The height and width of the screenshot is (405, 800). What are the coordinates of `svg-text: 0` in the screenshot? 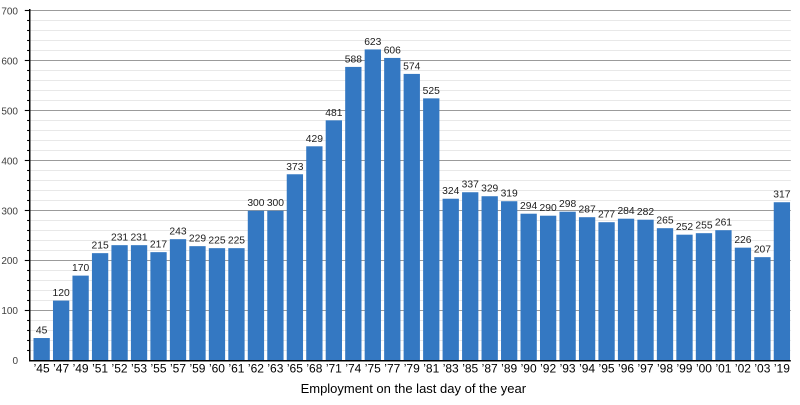 It's located at (15, 361).